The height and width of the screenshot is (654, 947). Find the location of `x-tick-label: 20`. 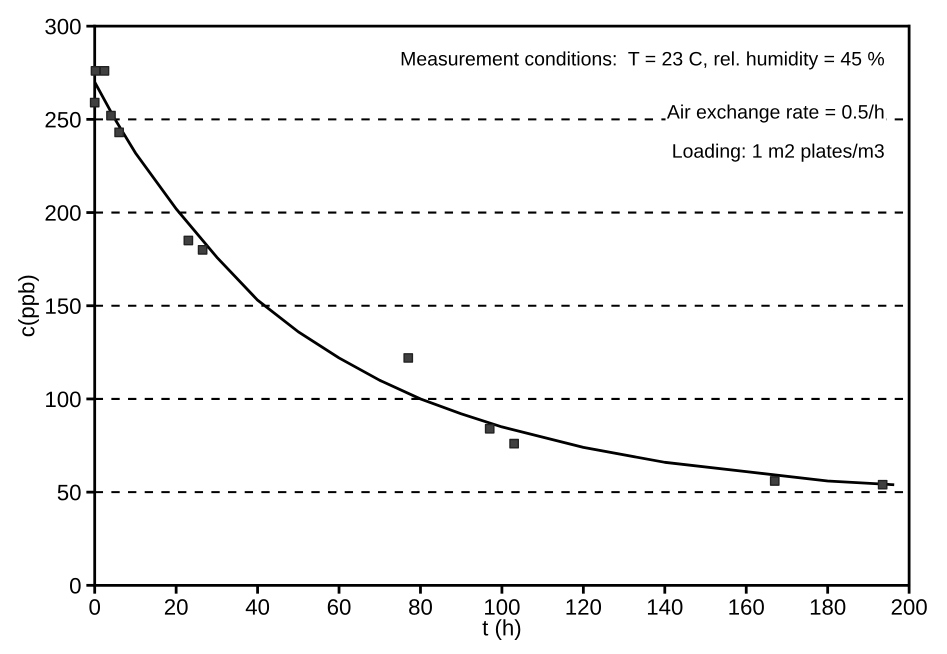

x-tick-label: 20 is located at coordinates (176, 607).